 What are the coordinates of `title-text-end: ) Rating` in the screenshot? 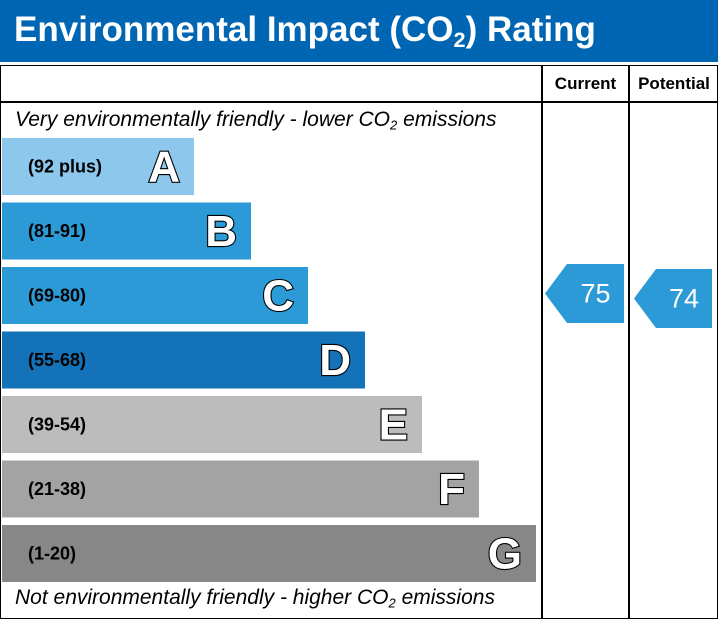 It's located at (530, 29).